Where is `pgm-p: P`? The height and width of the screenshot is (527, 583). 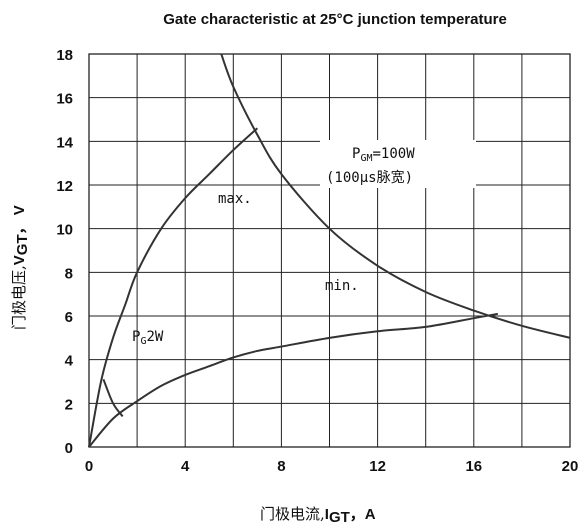
pgm-p: P is located at coordinates (356, 154).